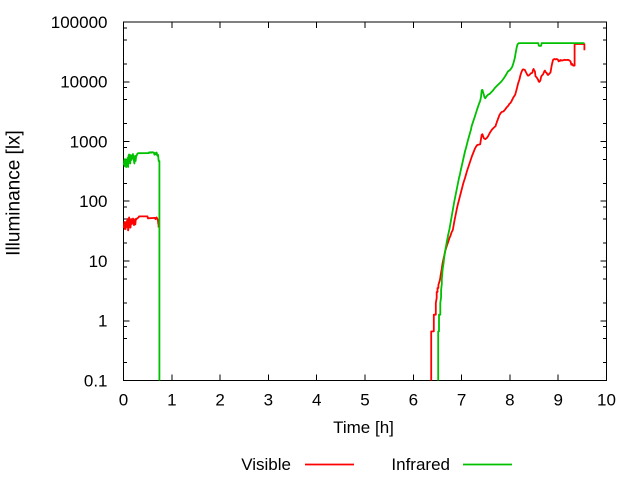 The width and height of the screenshot is (640, 480). What do you see at coordinates (509, 400) in the screenshot?
I see `svg-text: 8` at bounding box center [509, 400].